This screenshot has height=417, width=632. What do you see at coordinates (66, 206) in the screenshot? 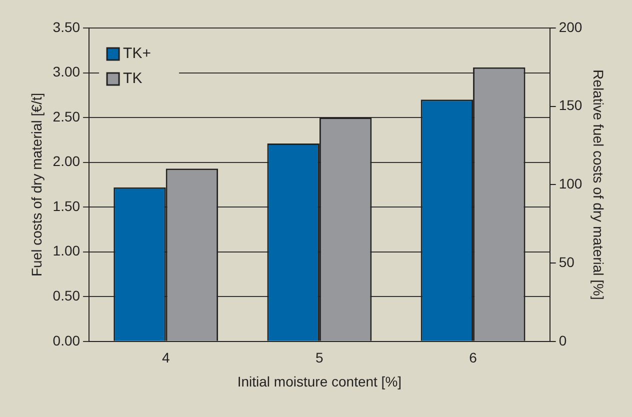
I see `y-tick-label: 1.50` at bounding box center [66, 206].